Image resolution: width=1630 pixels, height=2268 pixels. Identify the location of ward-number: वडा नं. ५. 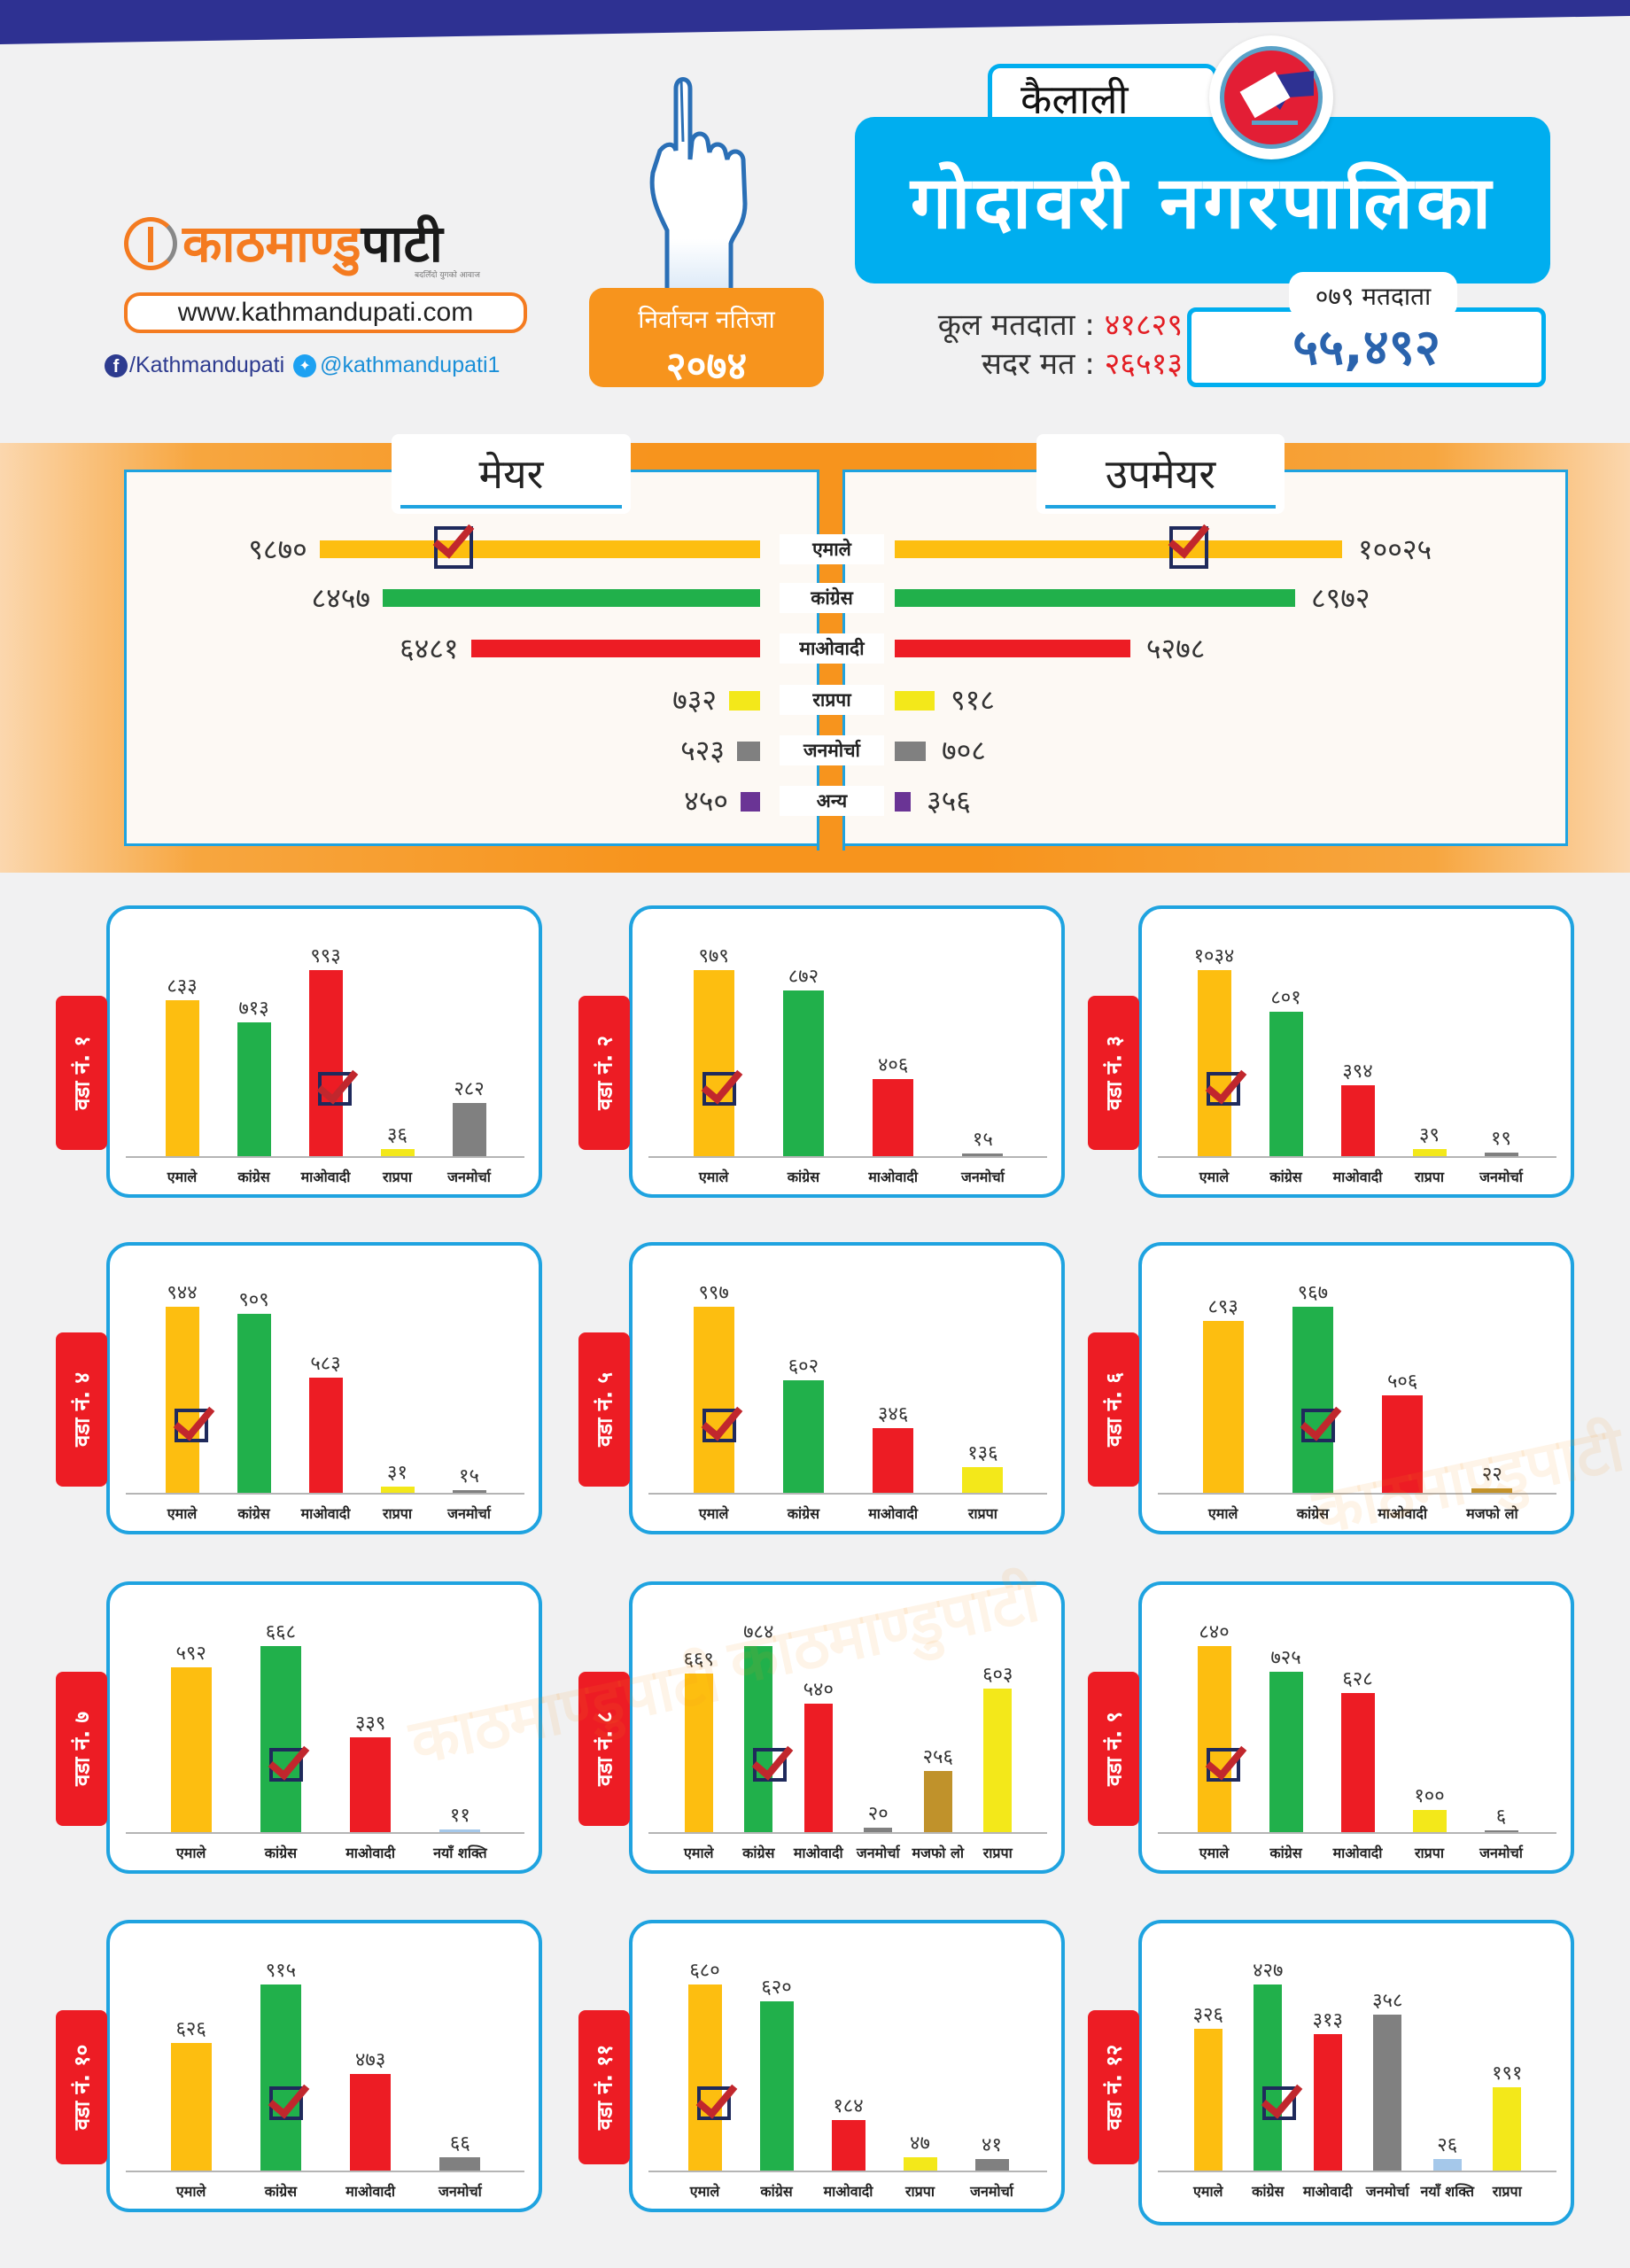
(604, 1409).